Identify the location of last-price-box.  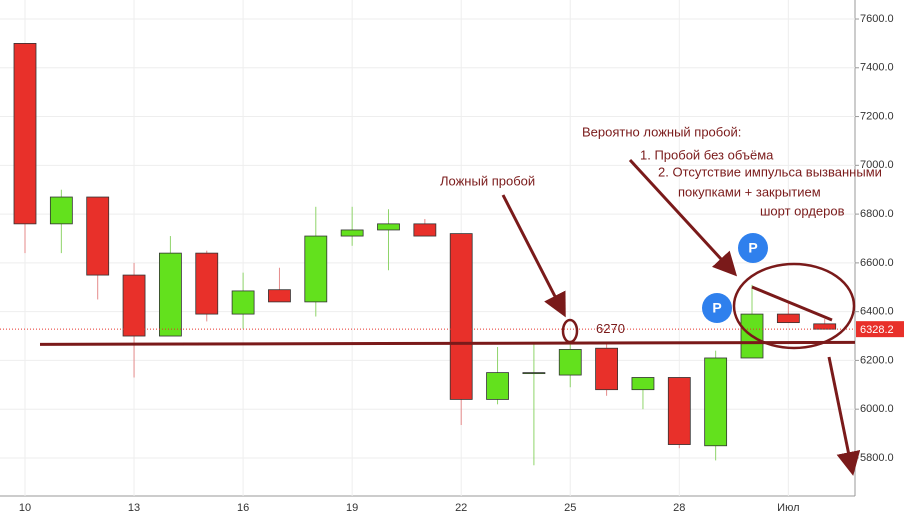
(880, 329).